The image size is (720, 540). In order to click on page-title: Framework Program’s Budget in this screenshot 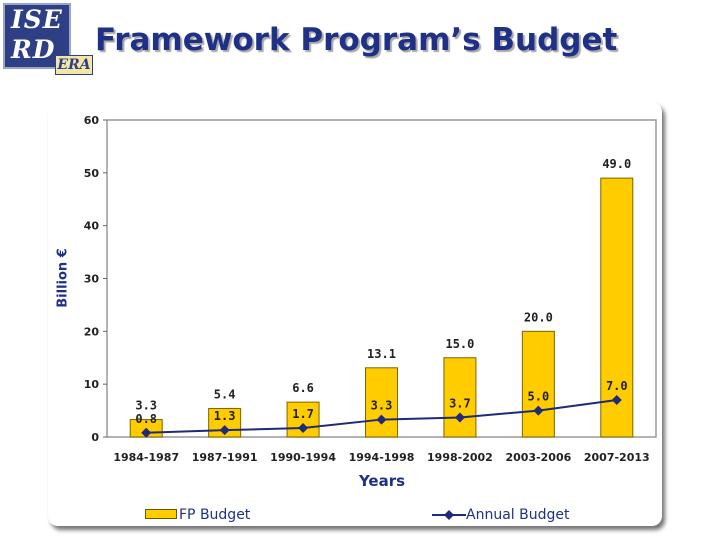, I will do `click(356, 40)`.